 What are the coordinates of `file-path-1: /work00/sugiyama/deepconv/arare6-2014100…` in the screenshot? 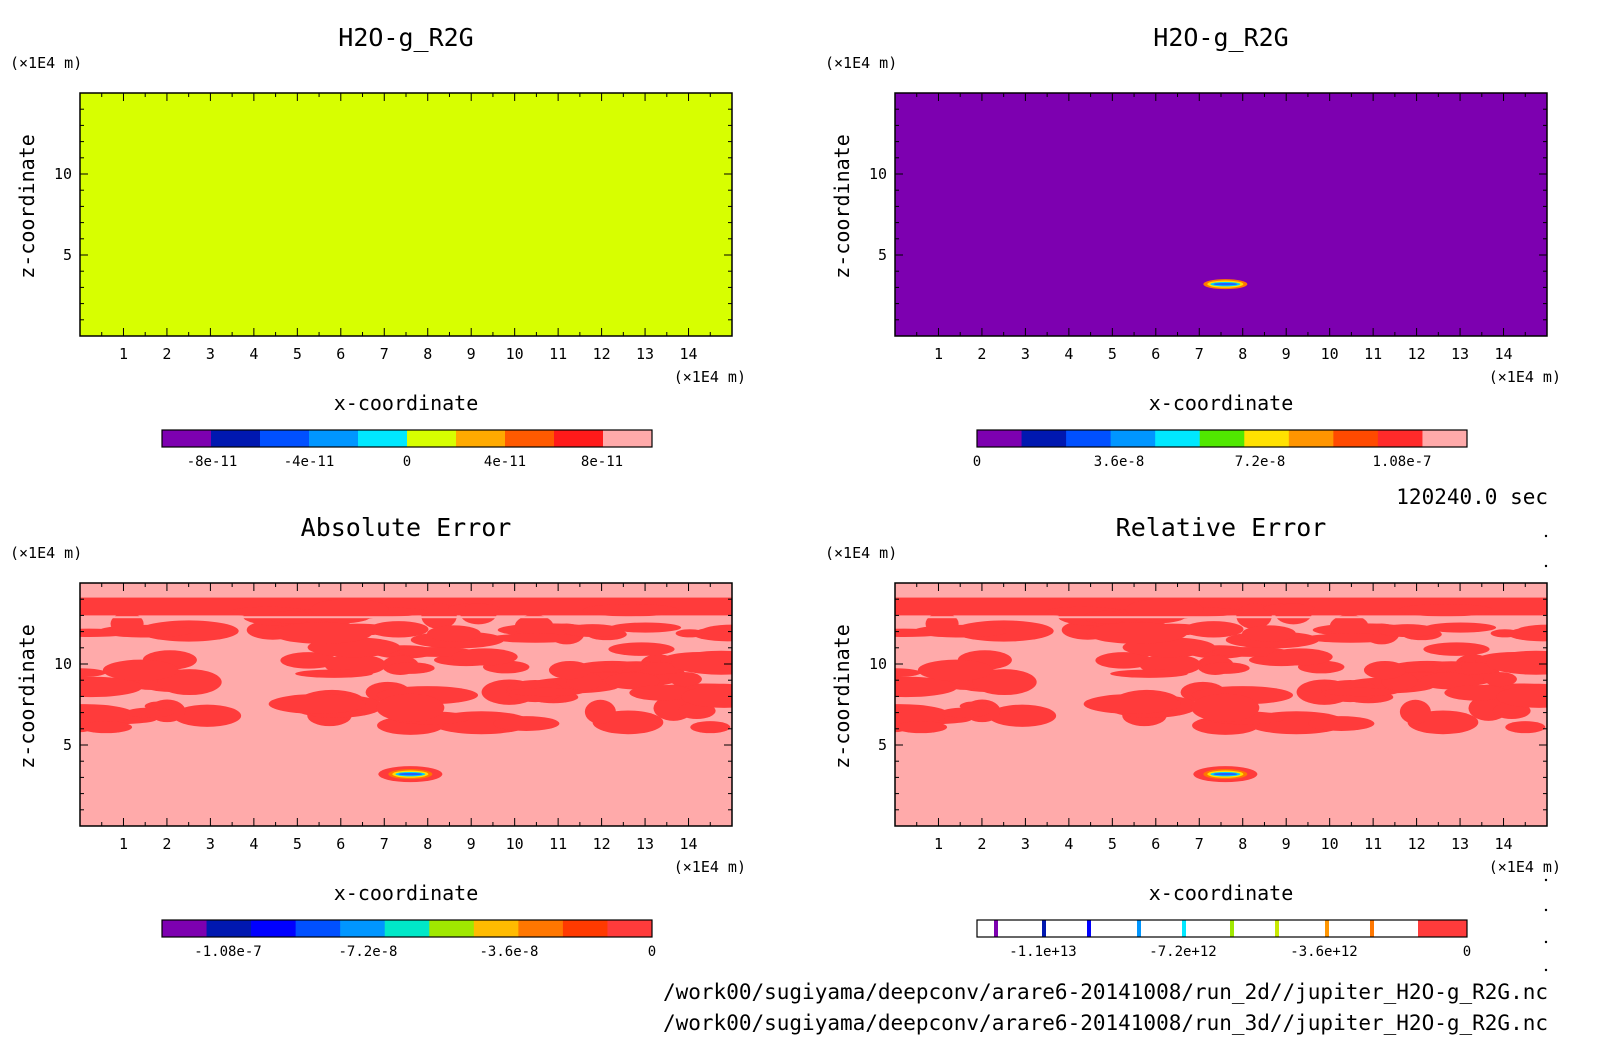 It's located at (1105, 992).